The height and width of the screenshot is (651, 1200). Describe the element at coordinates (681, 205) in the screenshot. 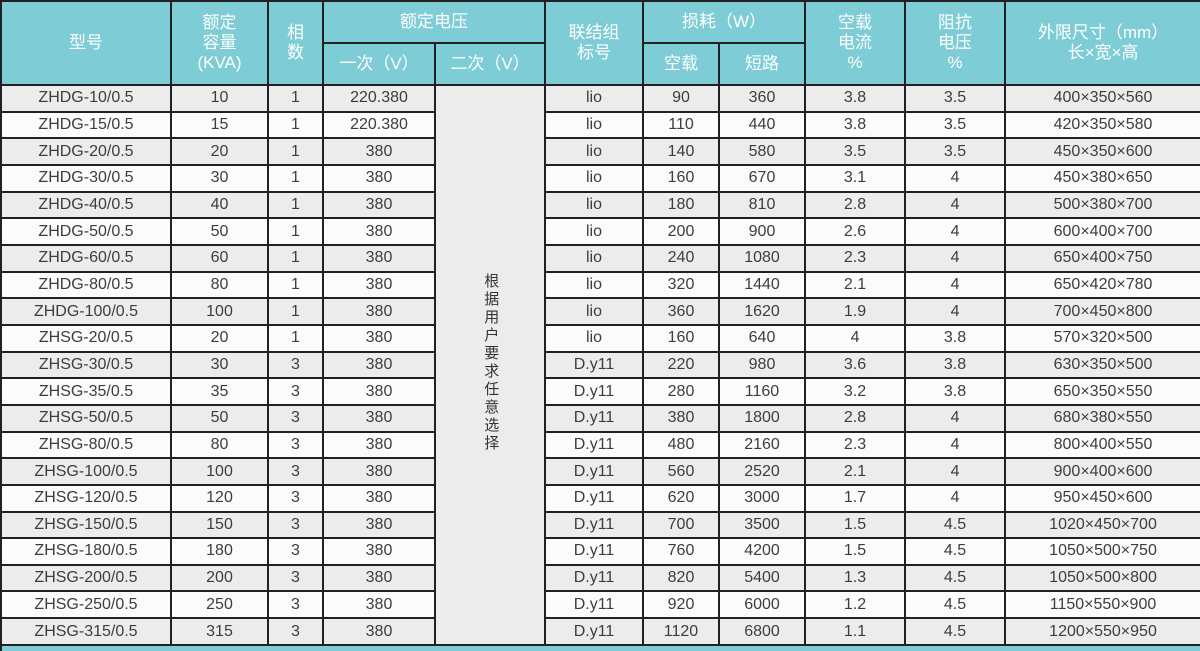

I see `cell-no-load-loss: 180` at that location.